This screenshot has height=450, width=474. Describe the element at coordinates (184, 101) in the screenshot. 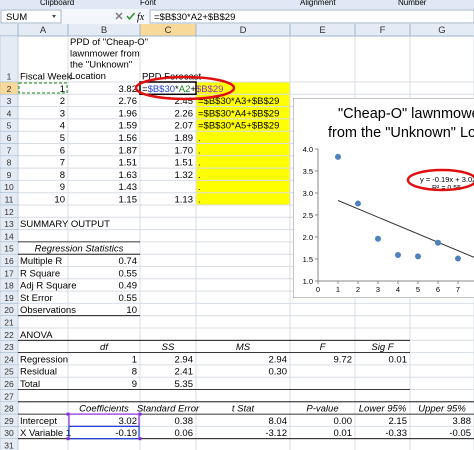

I see `cell-text: 2.45` at that location.